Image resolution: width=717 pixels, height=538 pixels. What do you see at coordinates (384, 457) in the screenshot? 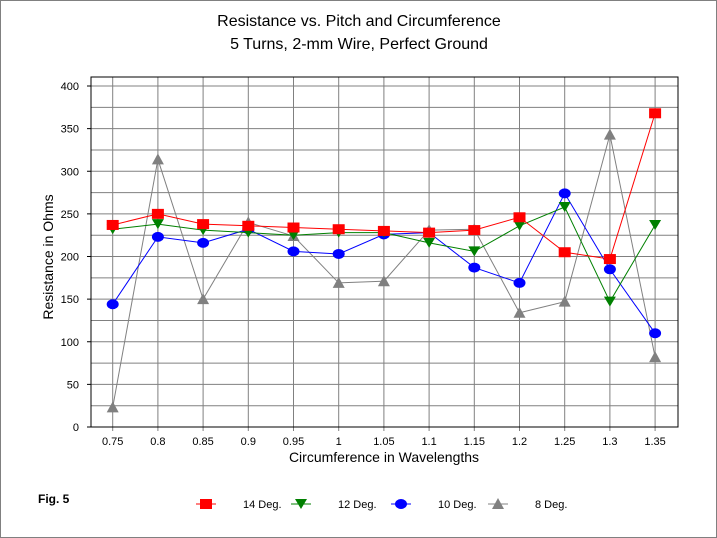
I see `x-axis-label: Circumference in Wavelengths` at bounding box center [384, 457].